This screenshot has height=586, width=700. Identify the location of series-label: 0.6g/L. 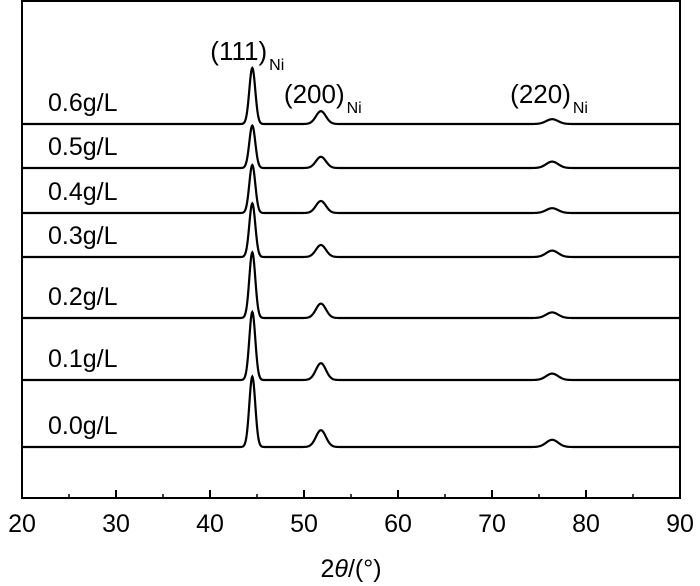
(83, 103).